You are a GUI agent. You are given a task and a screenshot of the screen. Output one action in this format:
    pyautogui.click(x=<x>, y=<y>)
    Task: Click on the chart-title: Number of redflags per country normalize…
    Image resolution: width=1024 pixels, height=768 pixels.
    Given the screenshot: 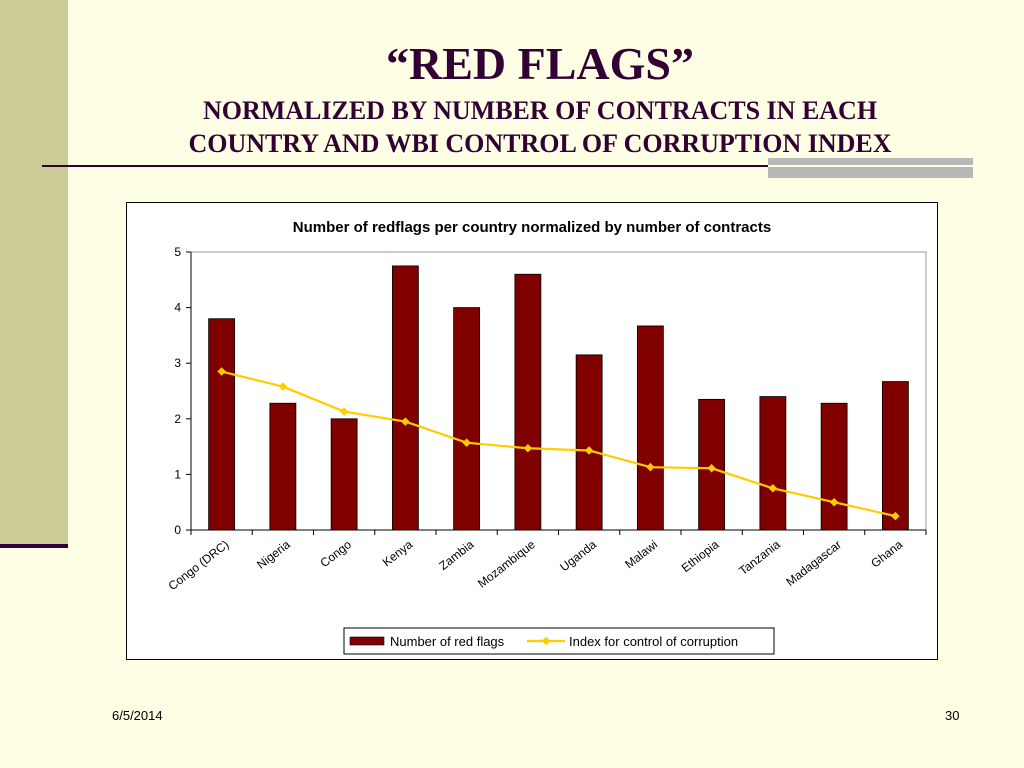 What is the action you would take?
    pyautogui.click(x=532, y=227)
    